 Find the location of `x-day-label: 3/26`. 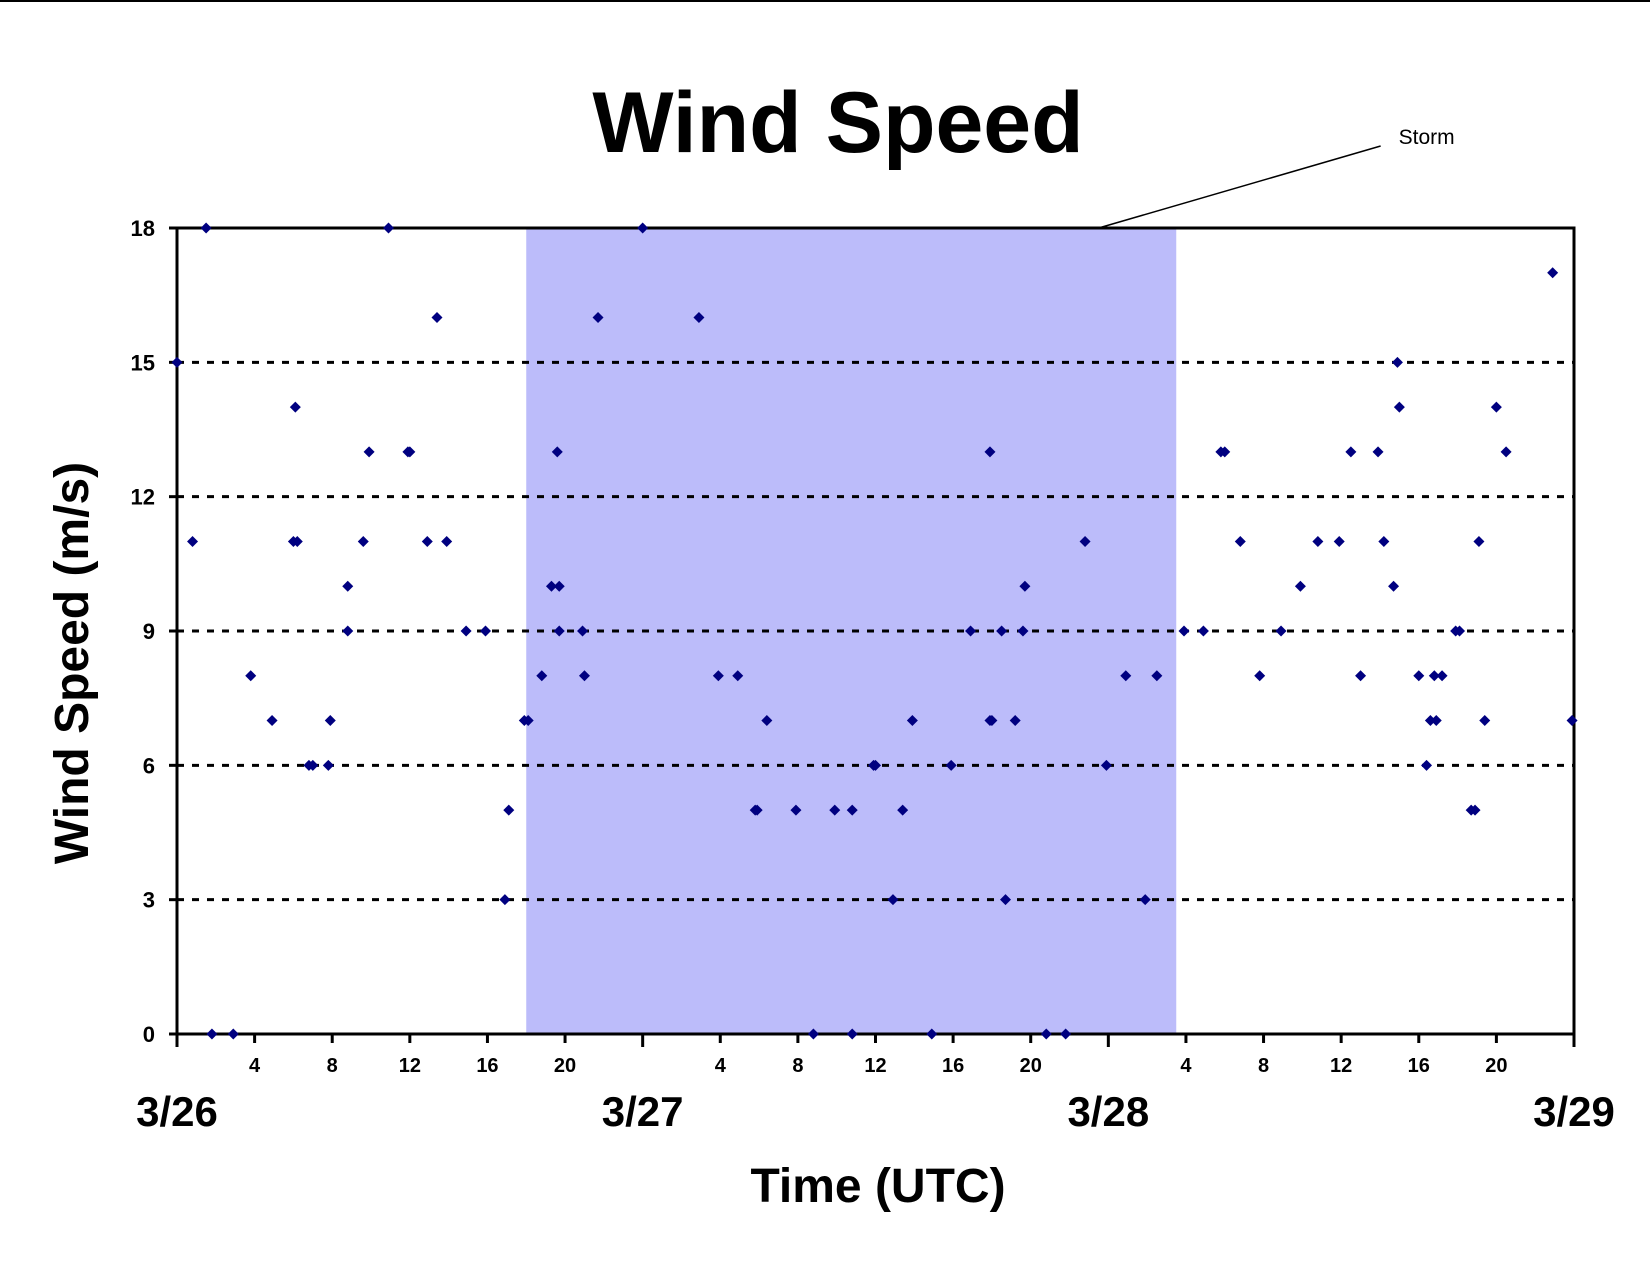

x-day-label: 3/26 is located at coordinates (177, 1111).